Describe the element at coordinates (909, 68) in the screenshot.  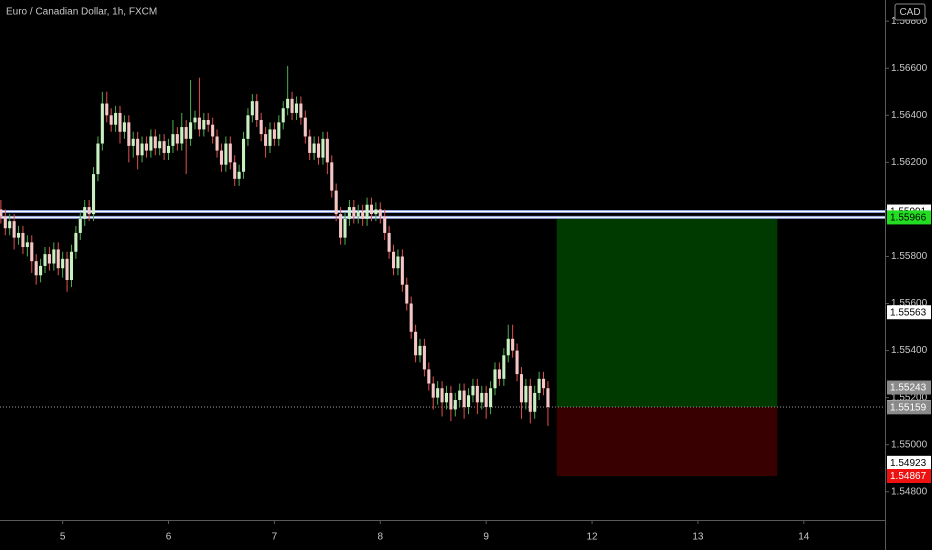
I see `y-tick-label: 1.56600` at that location.